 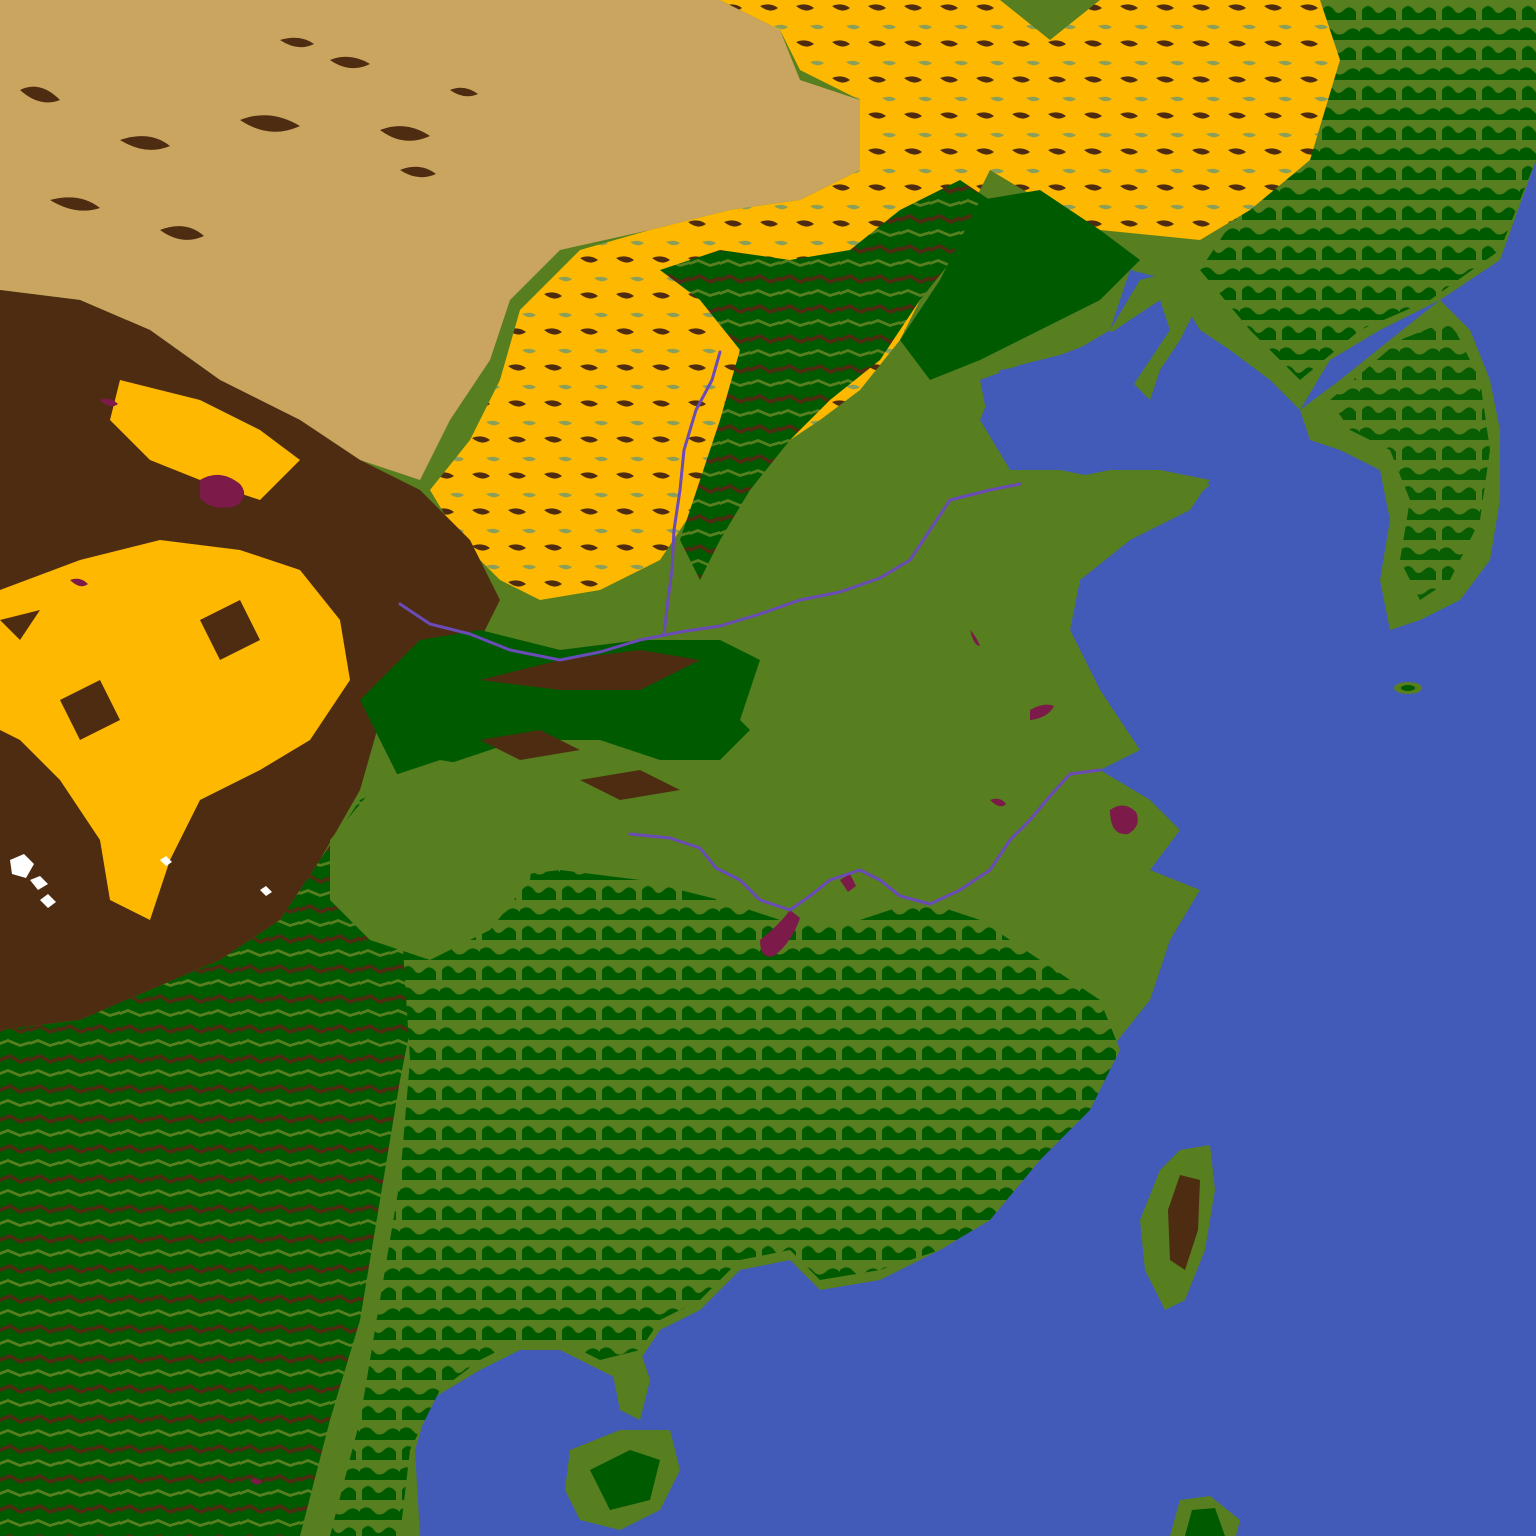 What do you see at coordinates (1135, 515) in the screenshot?
I see `shandong-peninsula` at bounding box center [1135, 515].